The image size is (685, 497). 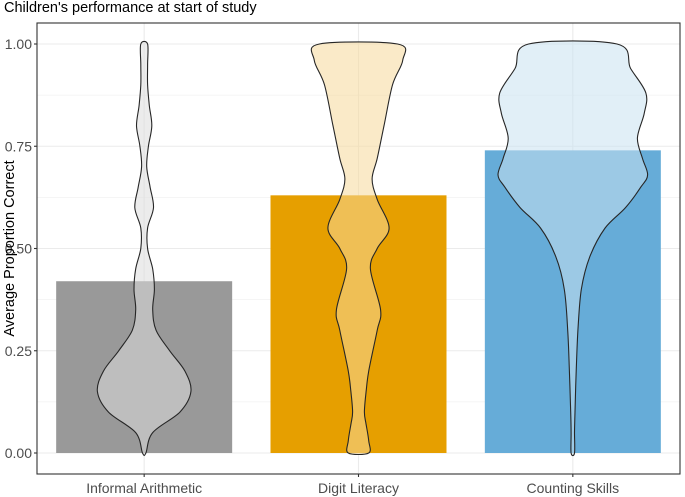 What do you see at coordinates (573, 488) in the screenshot?
I see `x-tick-label: Counting Skills` at bounding box center [573, 488].